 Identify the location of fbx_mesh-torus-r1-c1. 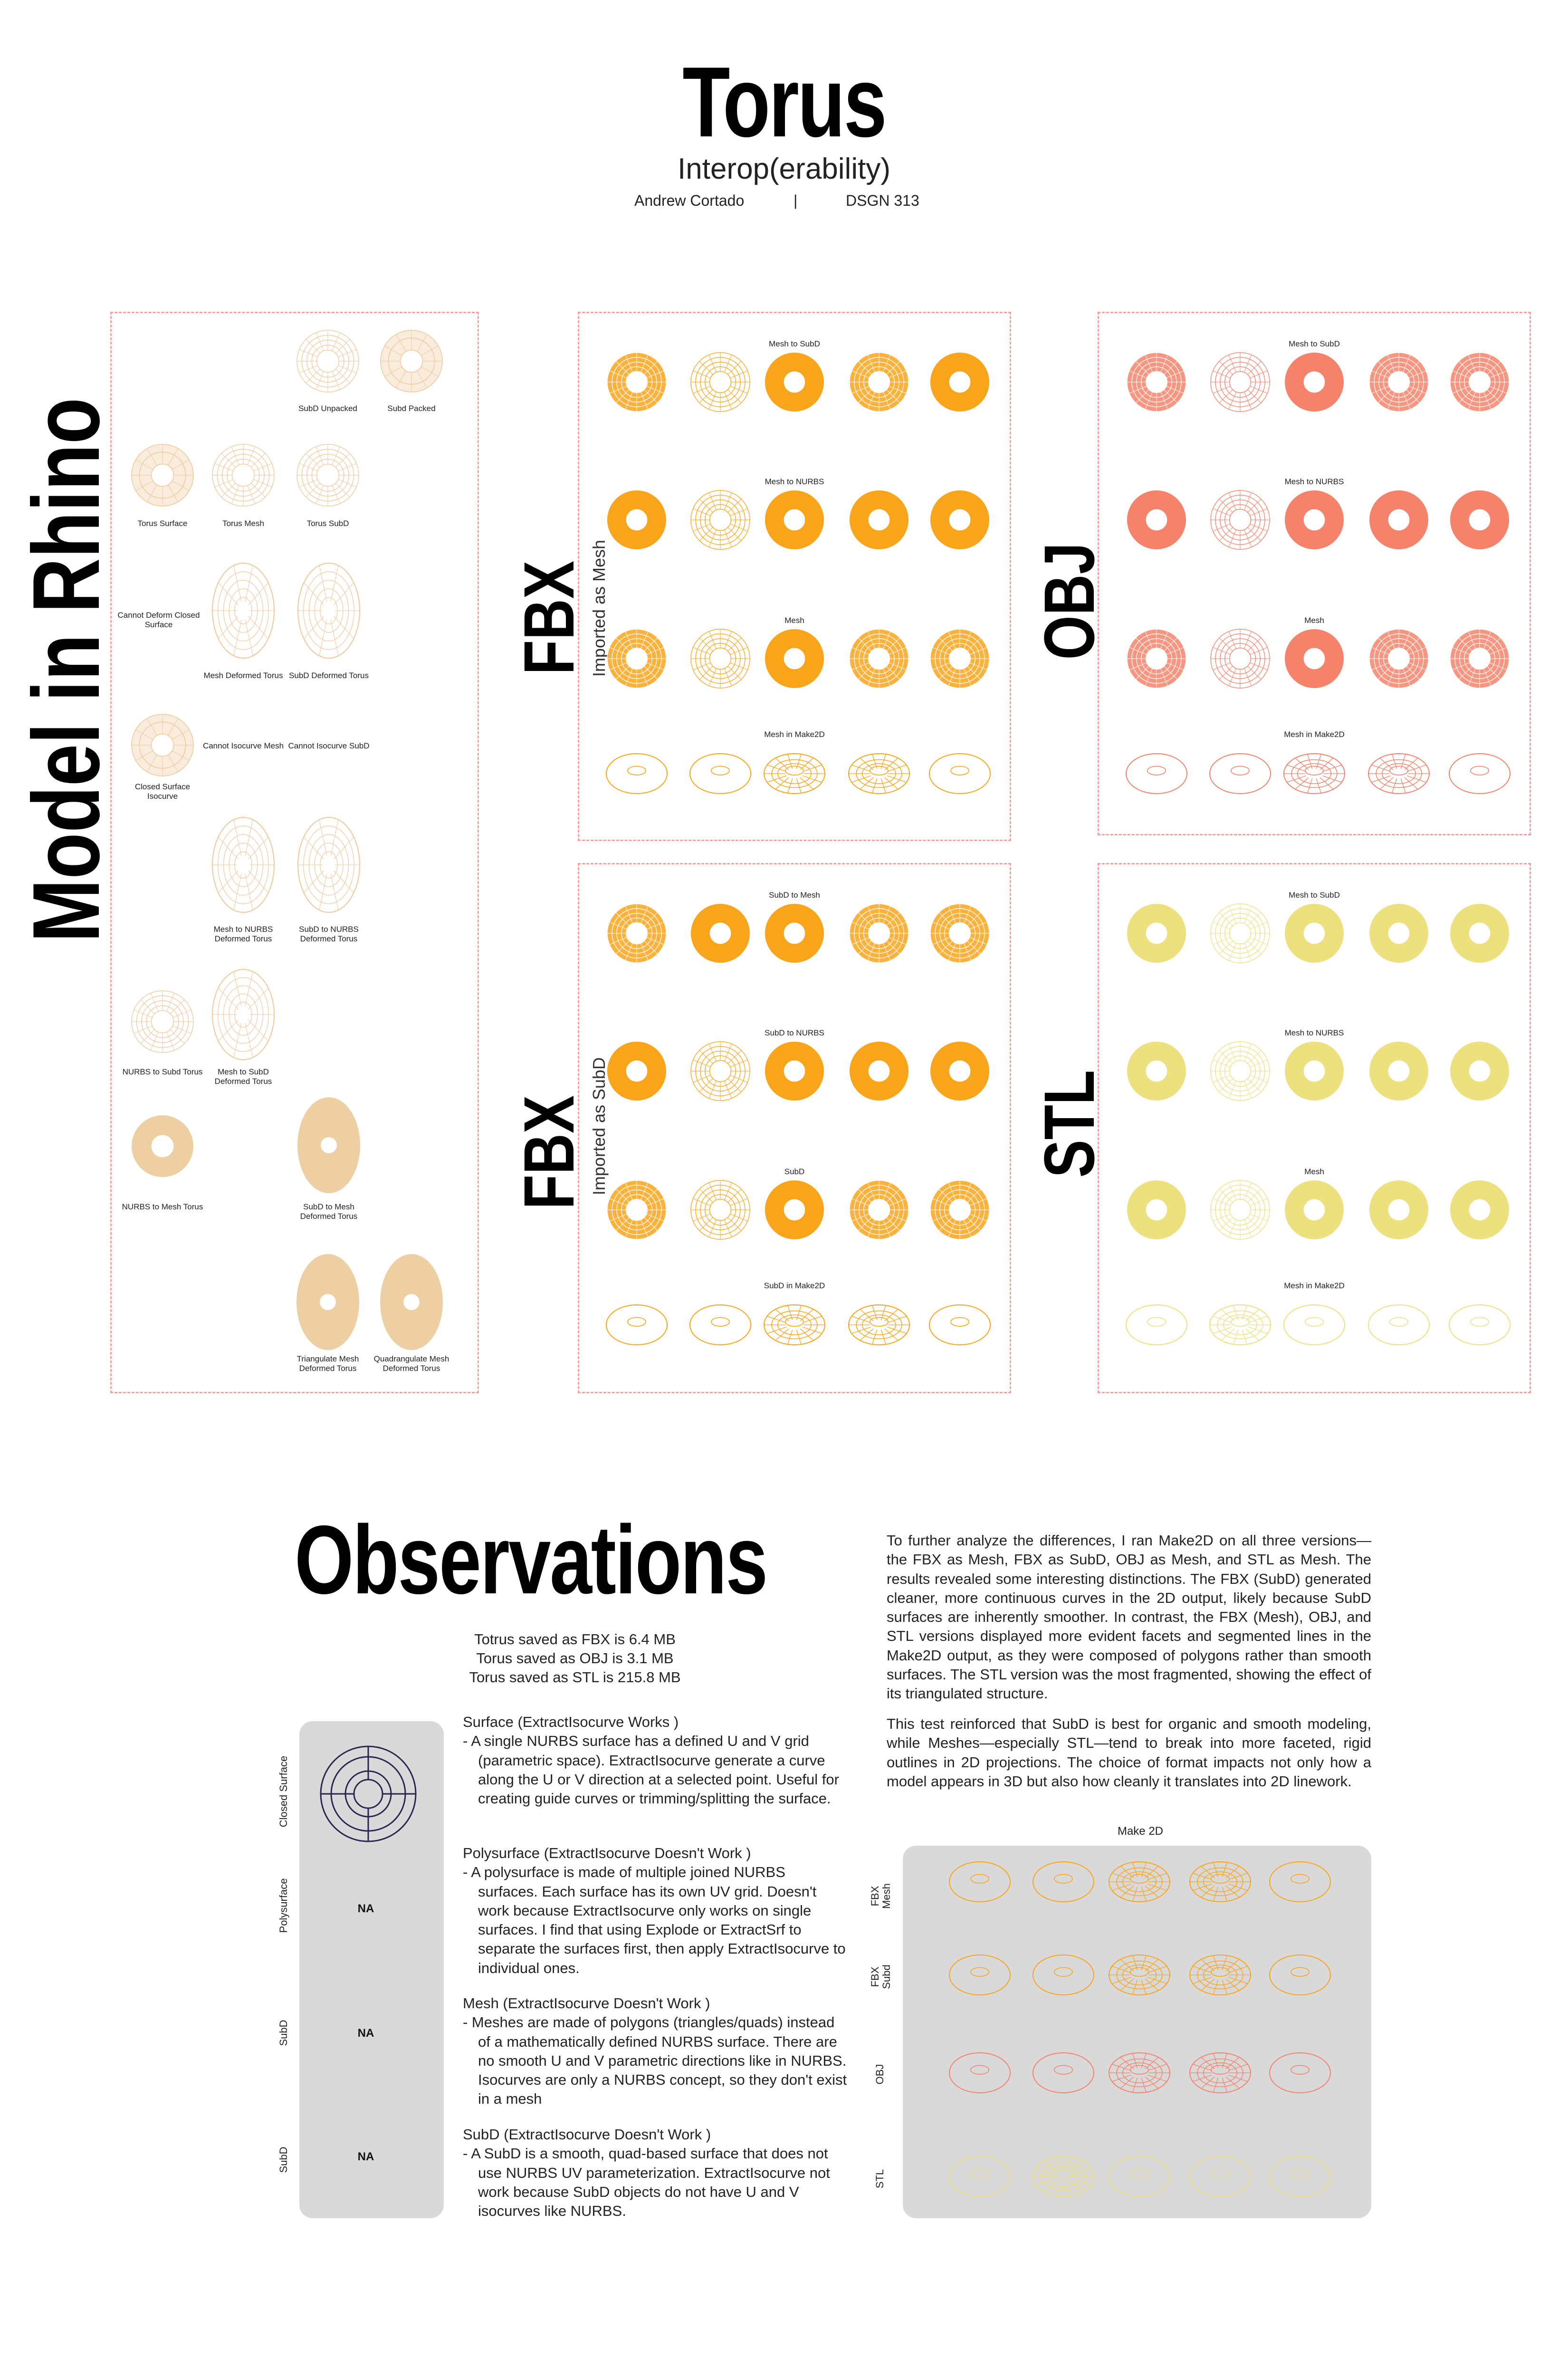
(720, 520).